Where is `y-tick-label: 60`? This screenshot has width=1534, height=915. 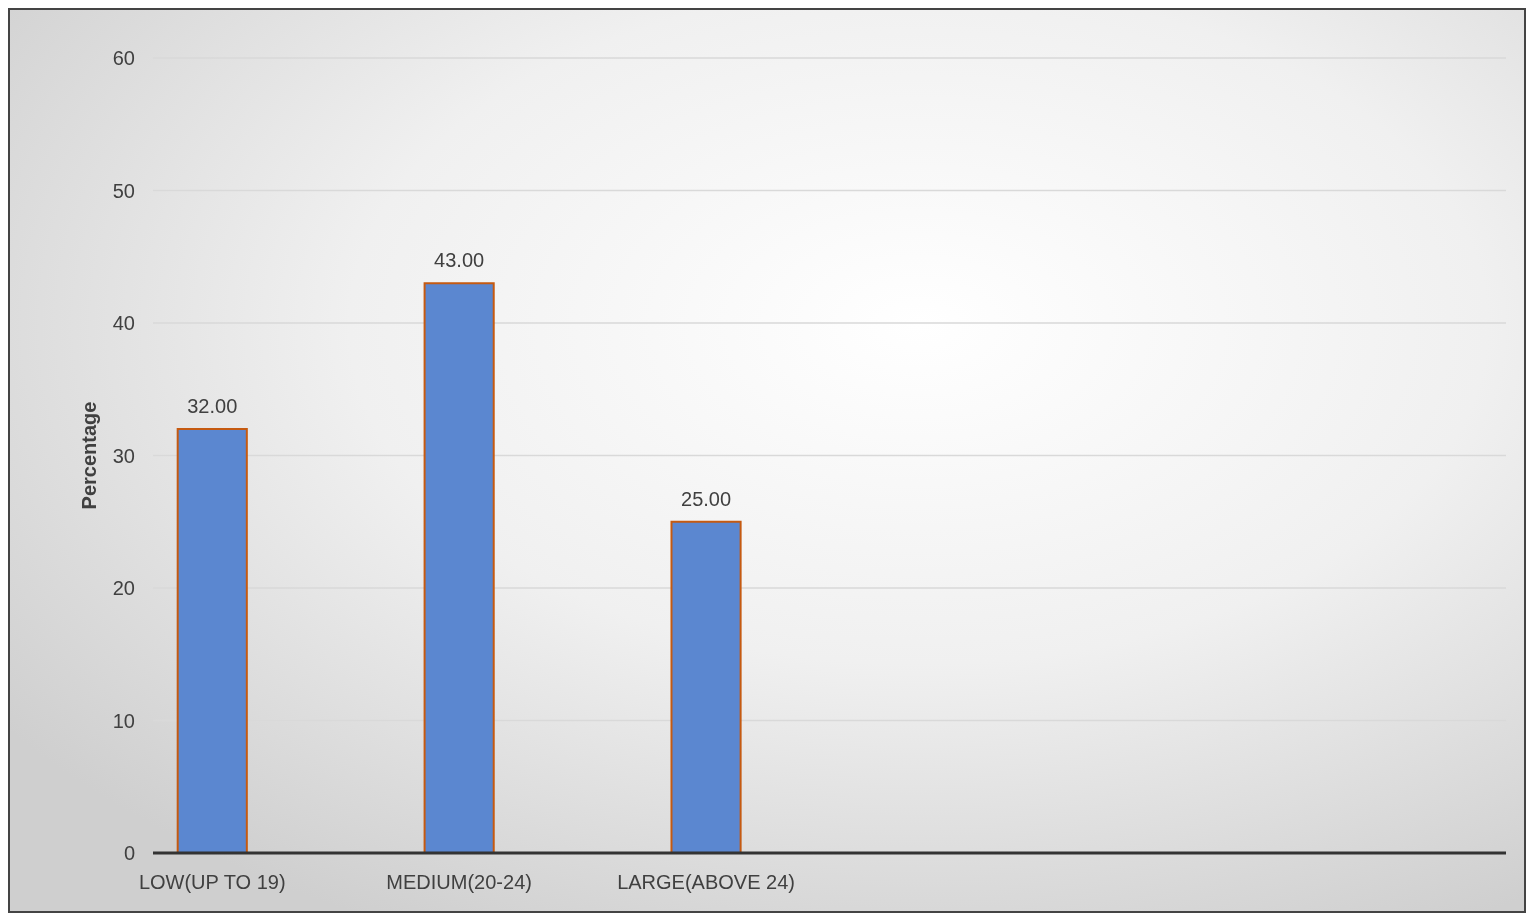
y-tick-label: 60 is located at coordinates (123, 58).